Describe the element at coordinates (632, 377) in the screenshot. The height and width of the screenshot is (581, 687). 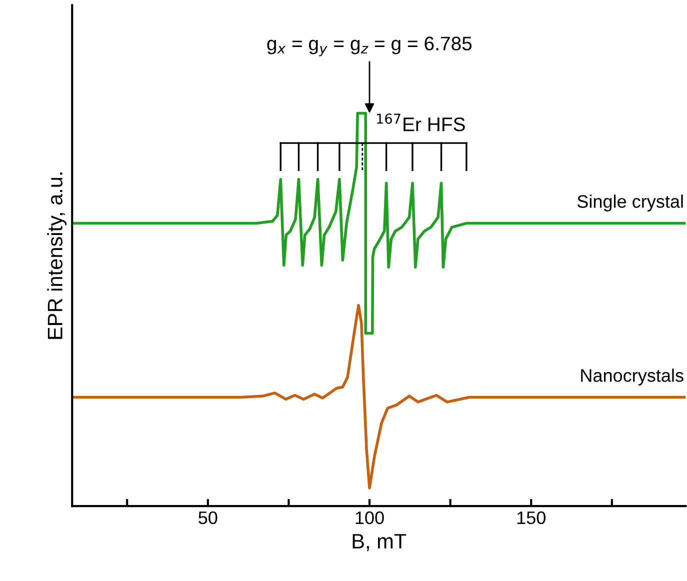
I see `series-label: Nanocrystals` at that location.